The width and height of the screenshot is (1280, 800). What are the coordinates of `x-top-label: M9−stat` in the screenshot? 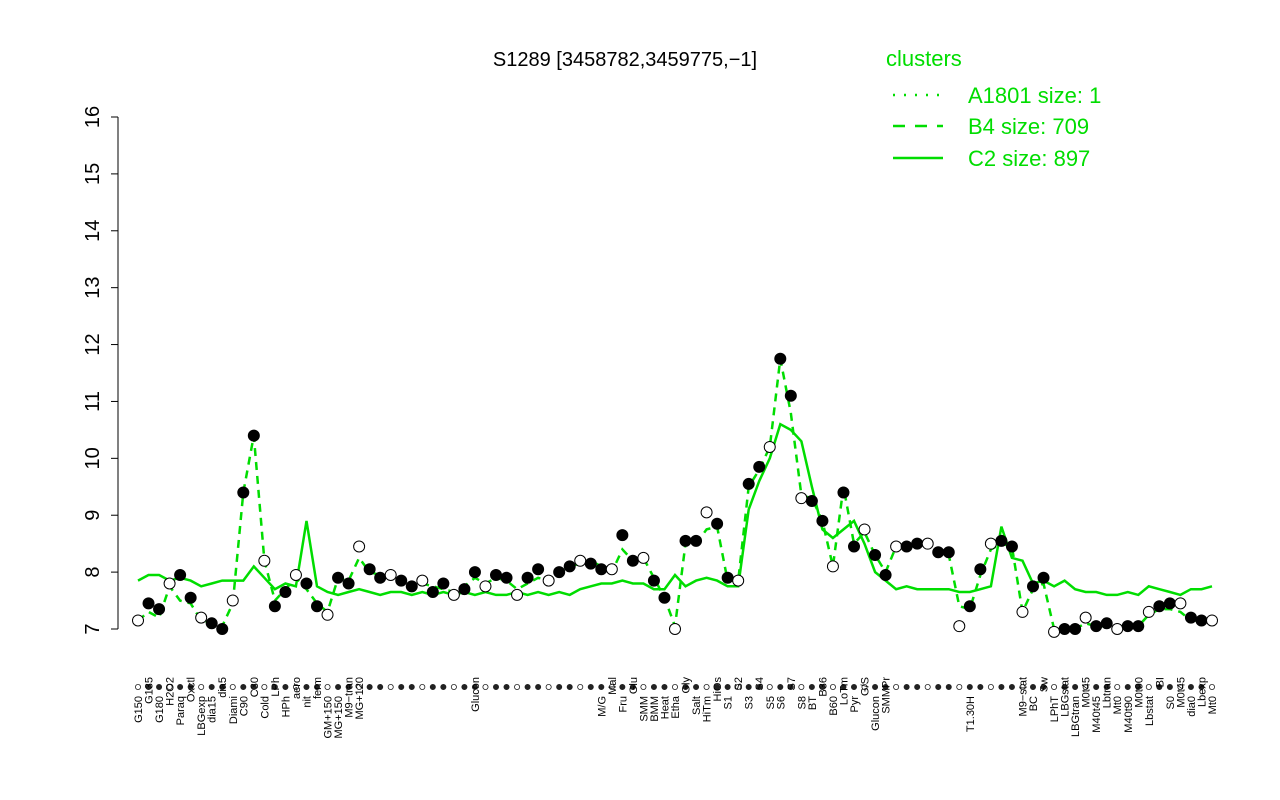 It's located at (1023, 696).